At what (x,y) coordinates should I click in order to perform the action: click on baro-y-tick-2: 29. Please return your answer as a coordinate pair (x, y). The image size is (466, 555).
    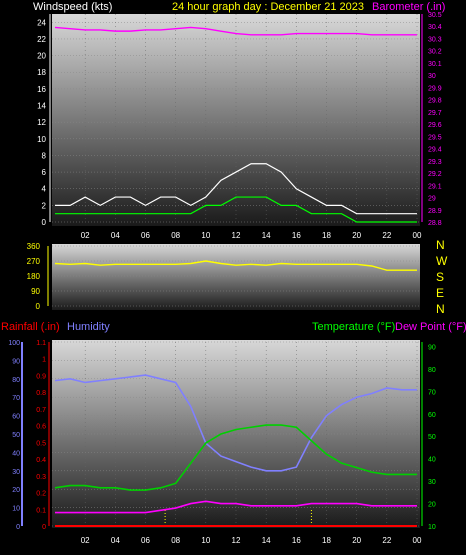
    Looking at the image, I should click on (432, 199).